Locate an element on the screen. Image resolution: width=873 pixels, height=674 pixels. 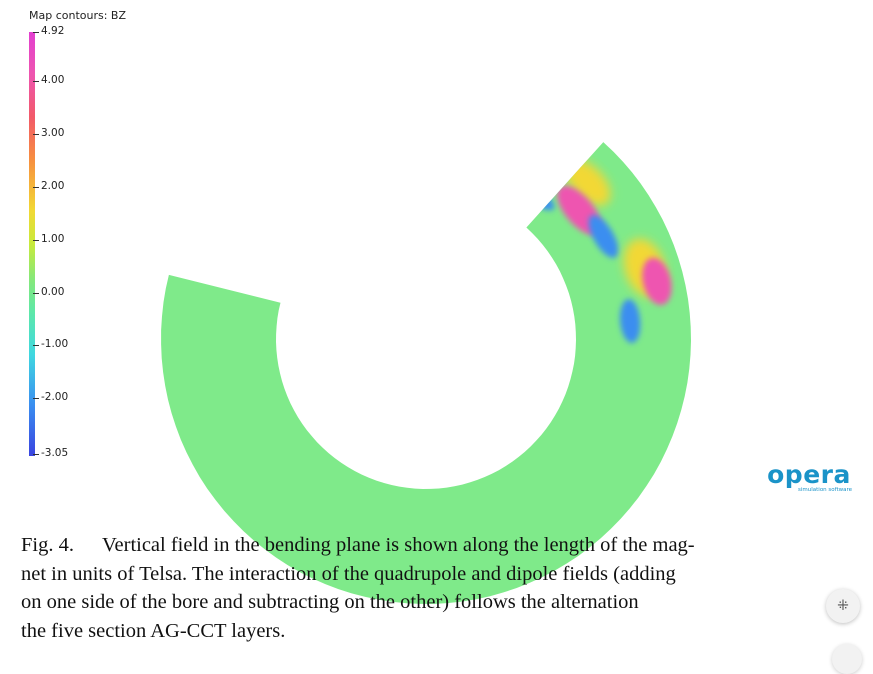
colorbar-tick-label: 1.00 is located at coordinates (53, 238).